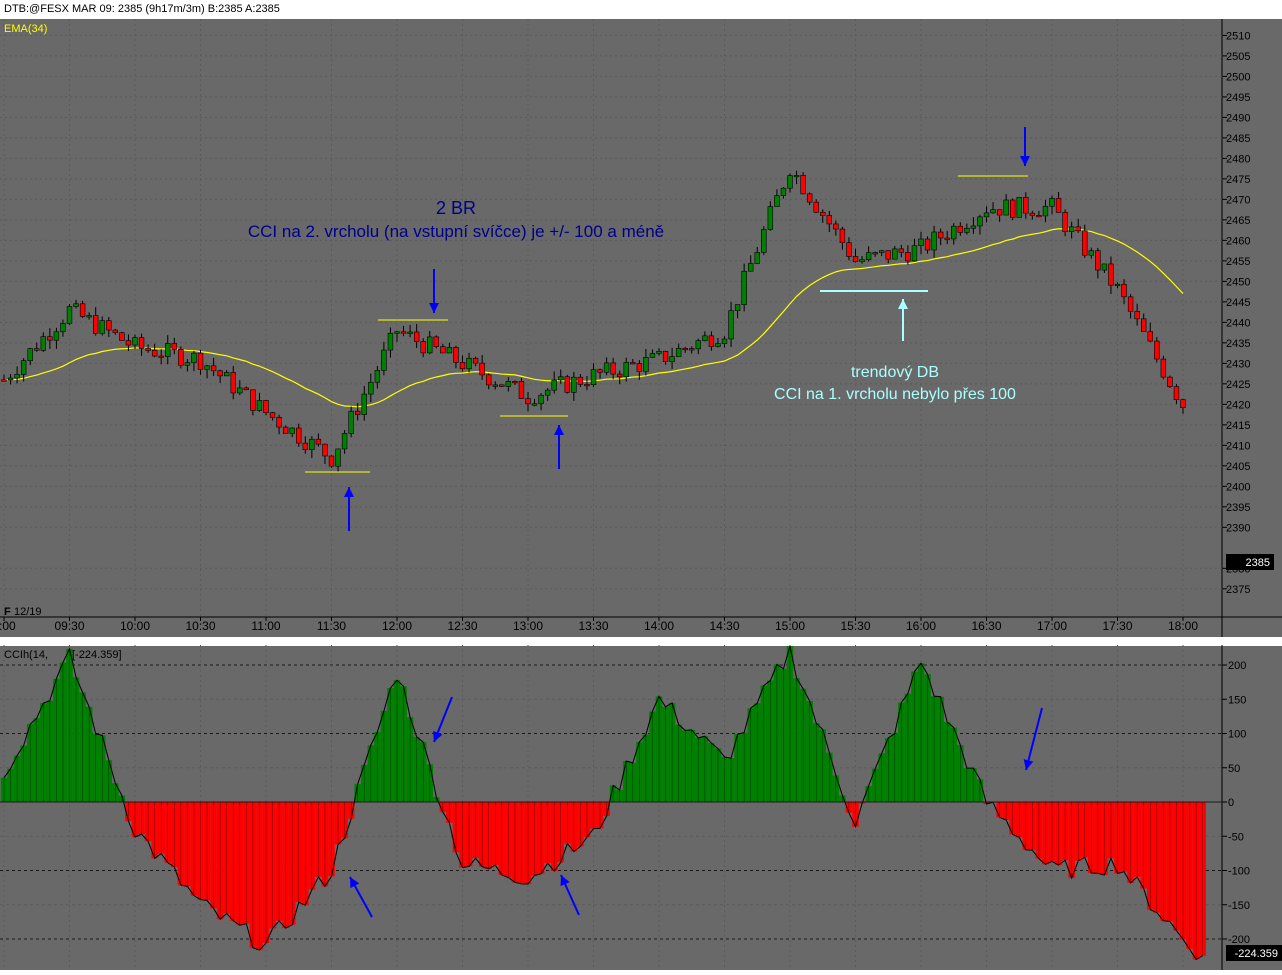 Image resolution: width=1282 pixels, height=975 pixels. I want to click on price-x-tick: 10:00, so click(135, 626).